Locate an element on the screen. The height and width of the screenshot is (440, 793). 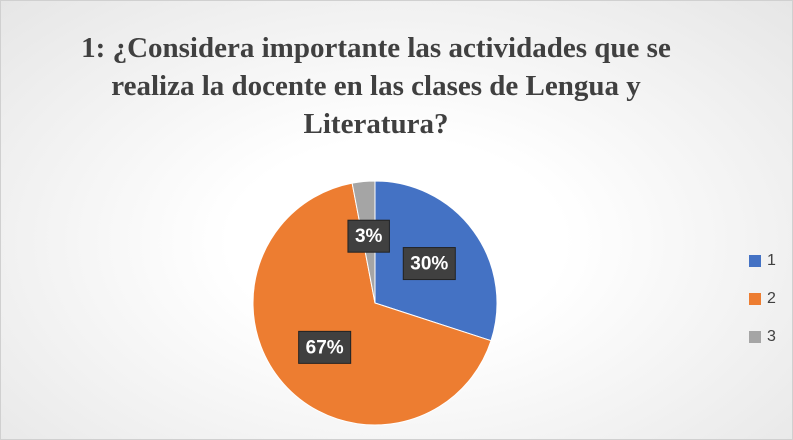
legend-label: 3 is located at coordinates (771, 336).